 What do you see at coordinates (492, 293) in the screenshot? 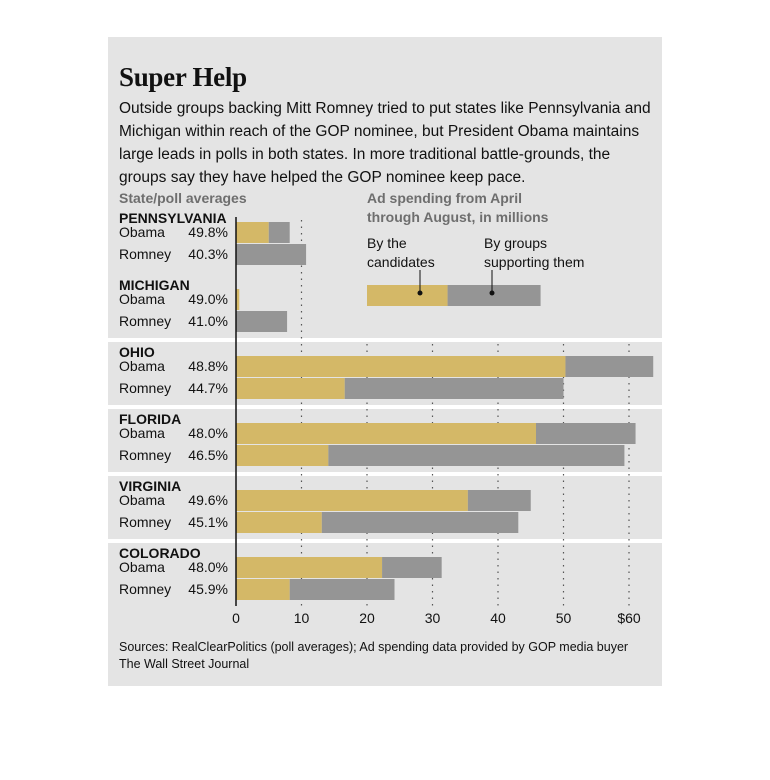
I see `legend-pointer-dot-groups` at bounding box center [492, 293].